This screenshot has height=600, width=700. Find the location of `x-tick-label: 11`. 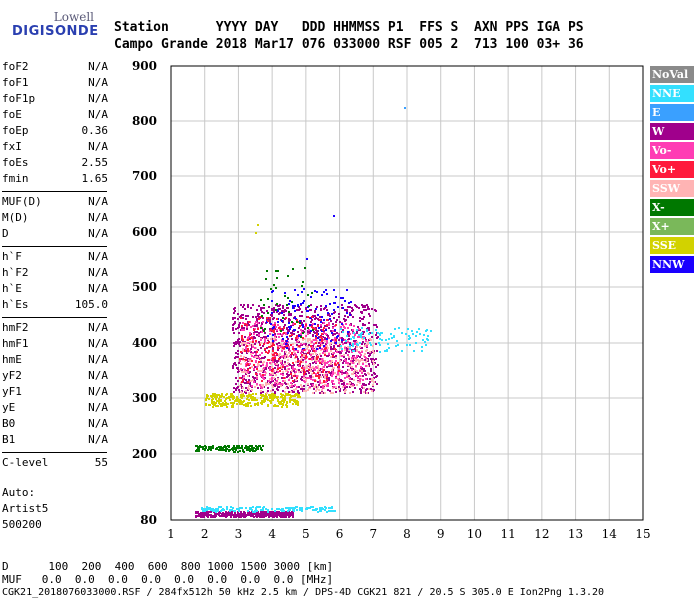

x-tick-label: 11 is located at coordinates (508, 534).